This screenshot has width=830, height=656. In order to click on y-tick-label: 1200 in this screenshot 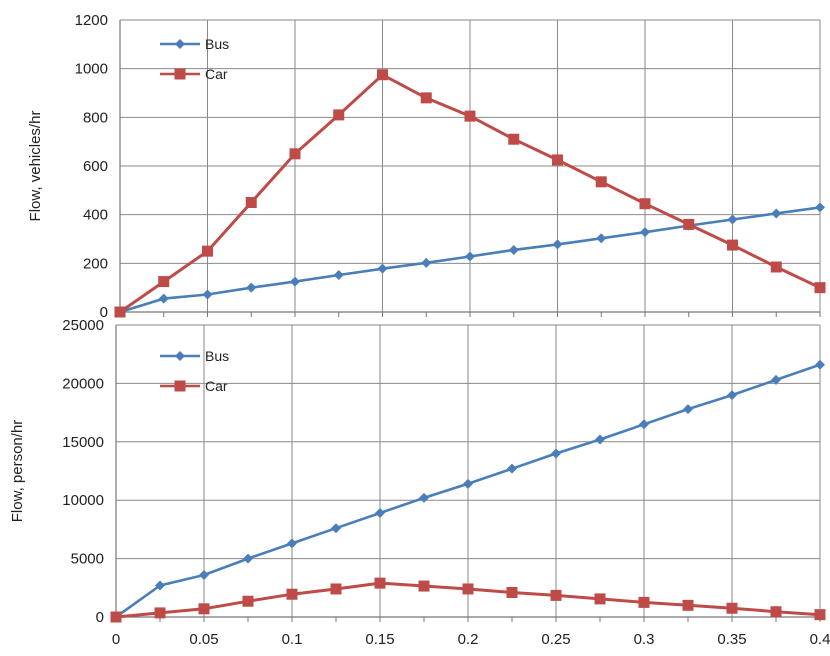, I will do `click(91, 20)`.